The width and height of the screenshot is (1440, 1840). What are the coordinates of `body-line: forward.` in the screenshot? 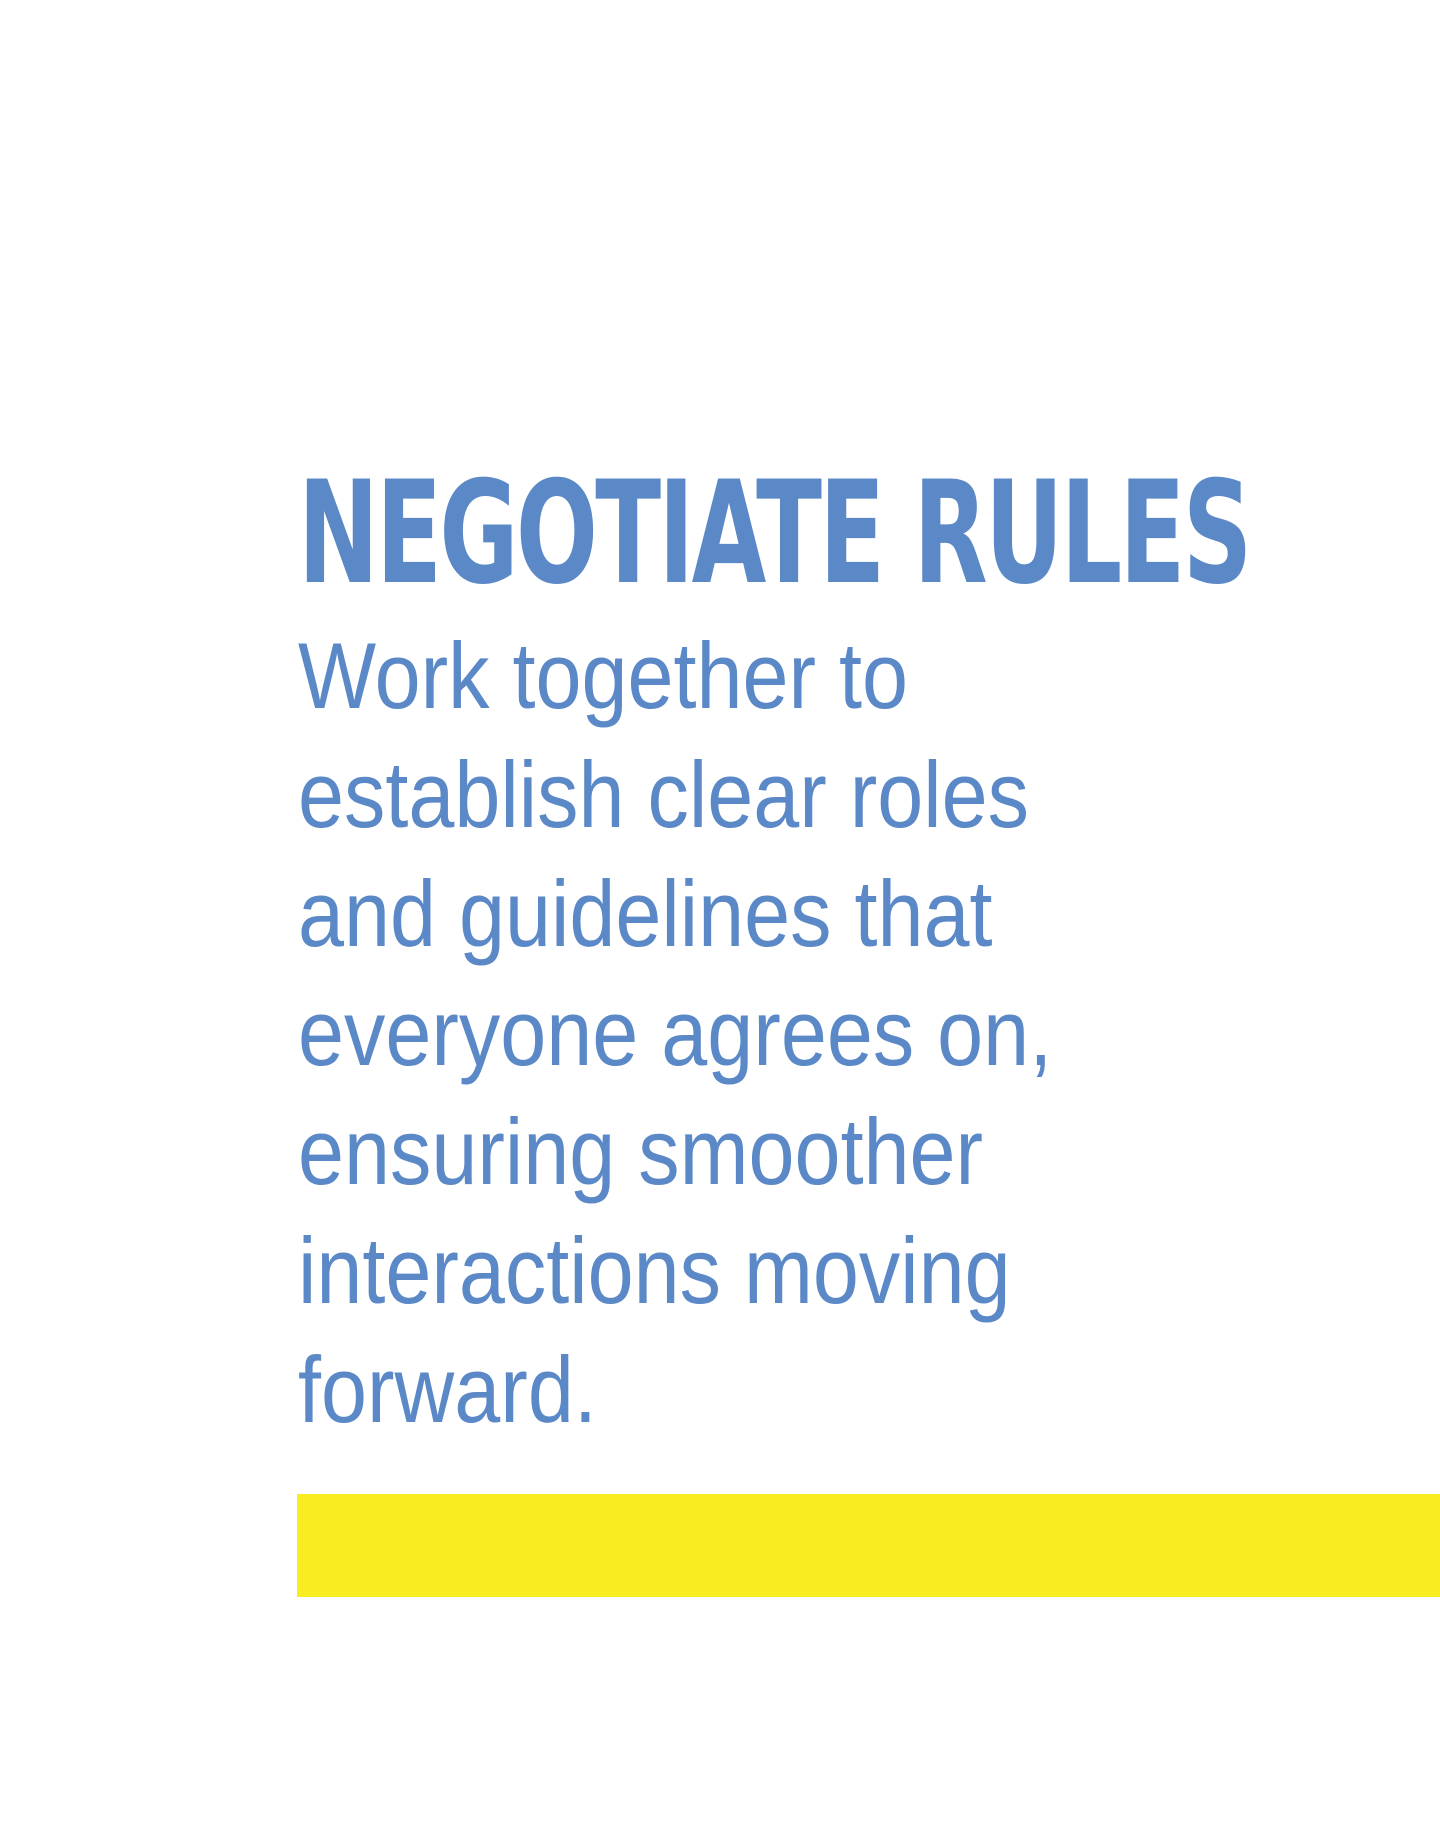 It's located at (447, 1389).